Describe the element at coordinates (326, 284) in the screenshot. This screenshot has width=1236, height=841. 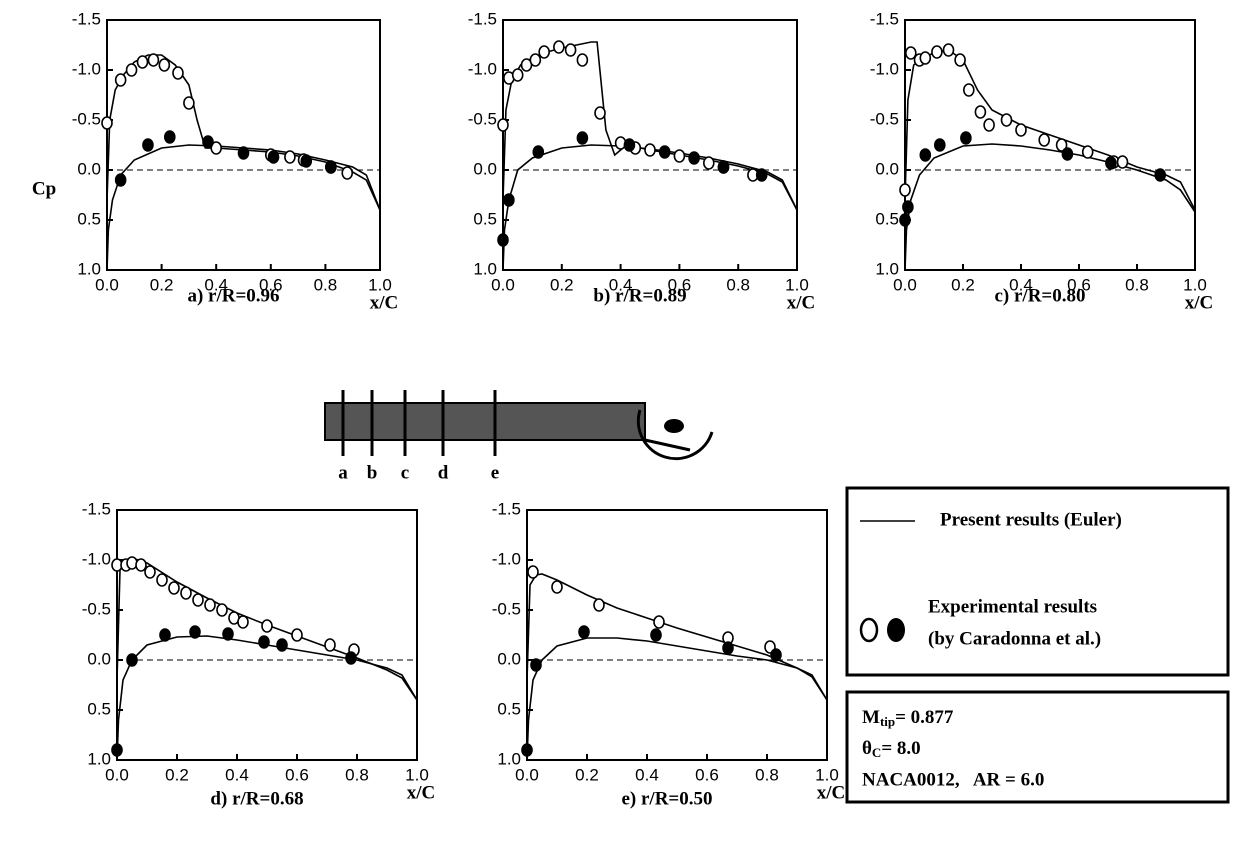
I see `x-tick-label: 0.8` at that location.